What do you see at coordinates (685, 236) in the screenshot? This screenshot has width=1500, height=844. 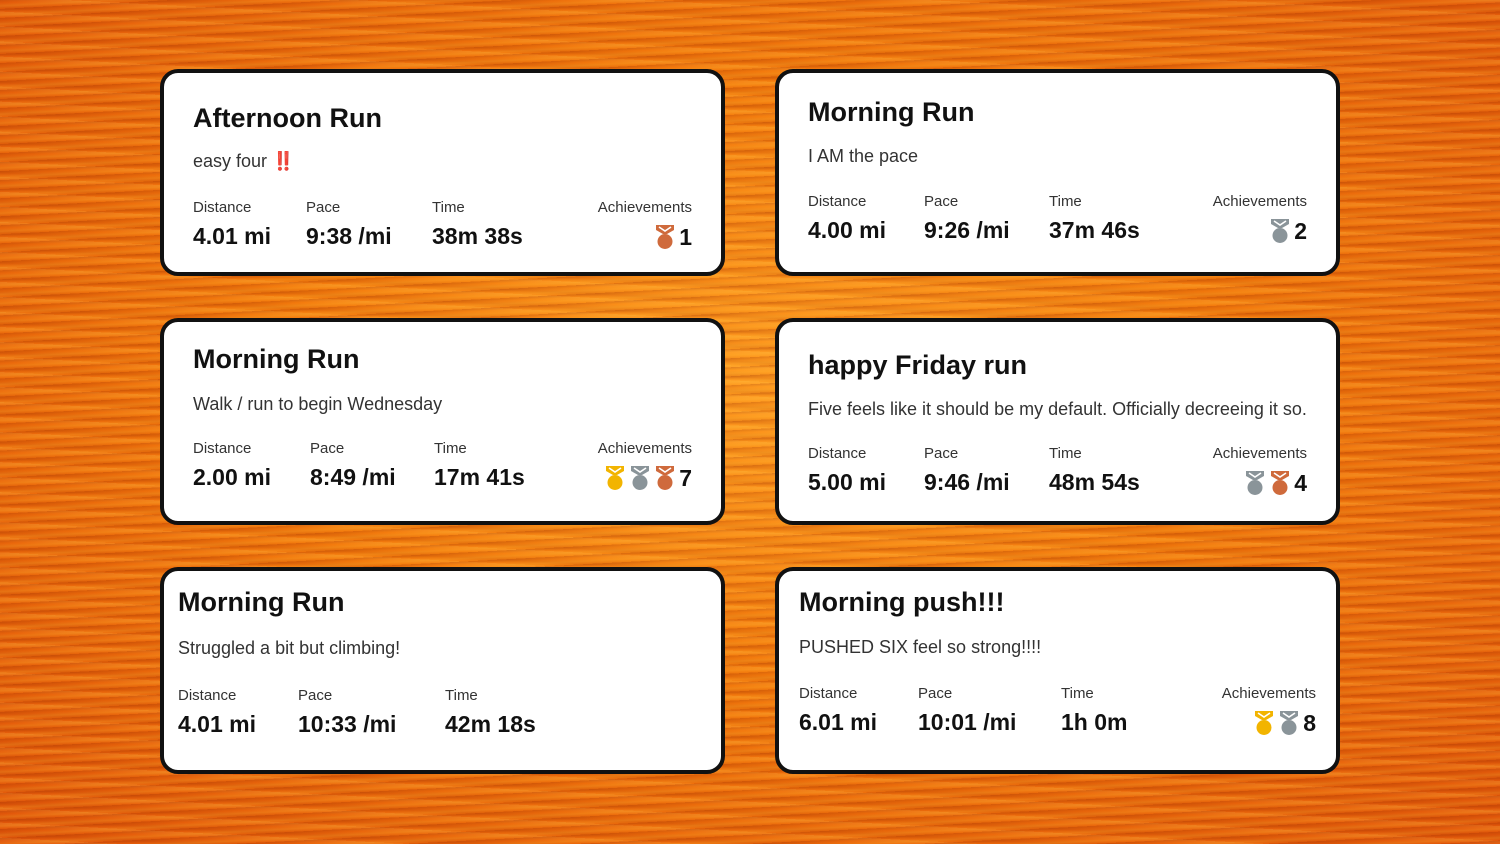 I see `achievements-count: 1` at bounding box center [685, 236].